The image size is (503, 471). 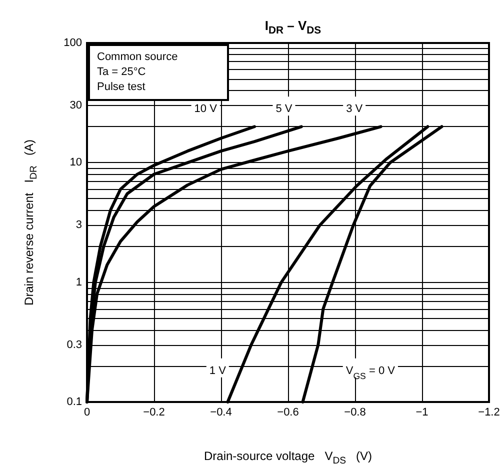 I want to click on annotation: Common source, so click(x=138, y=57).